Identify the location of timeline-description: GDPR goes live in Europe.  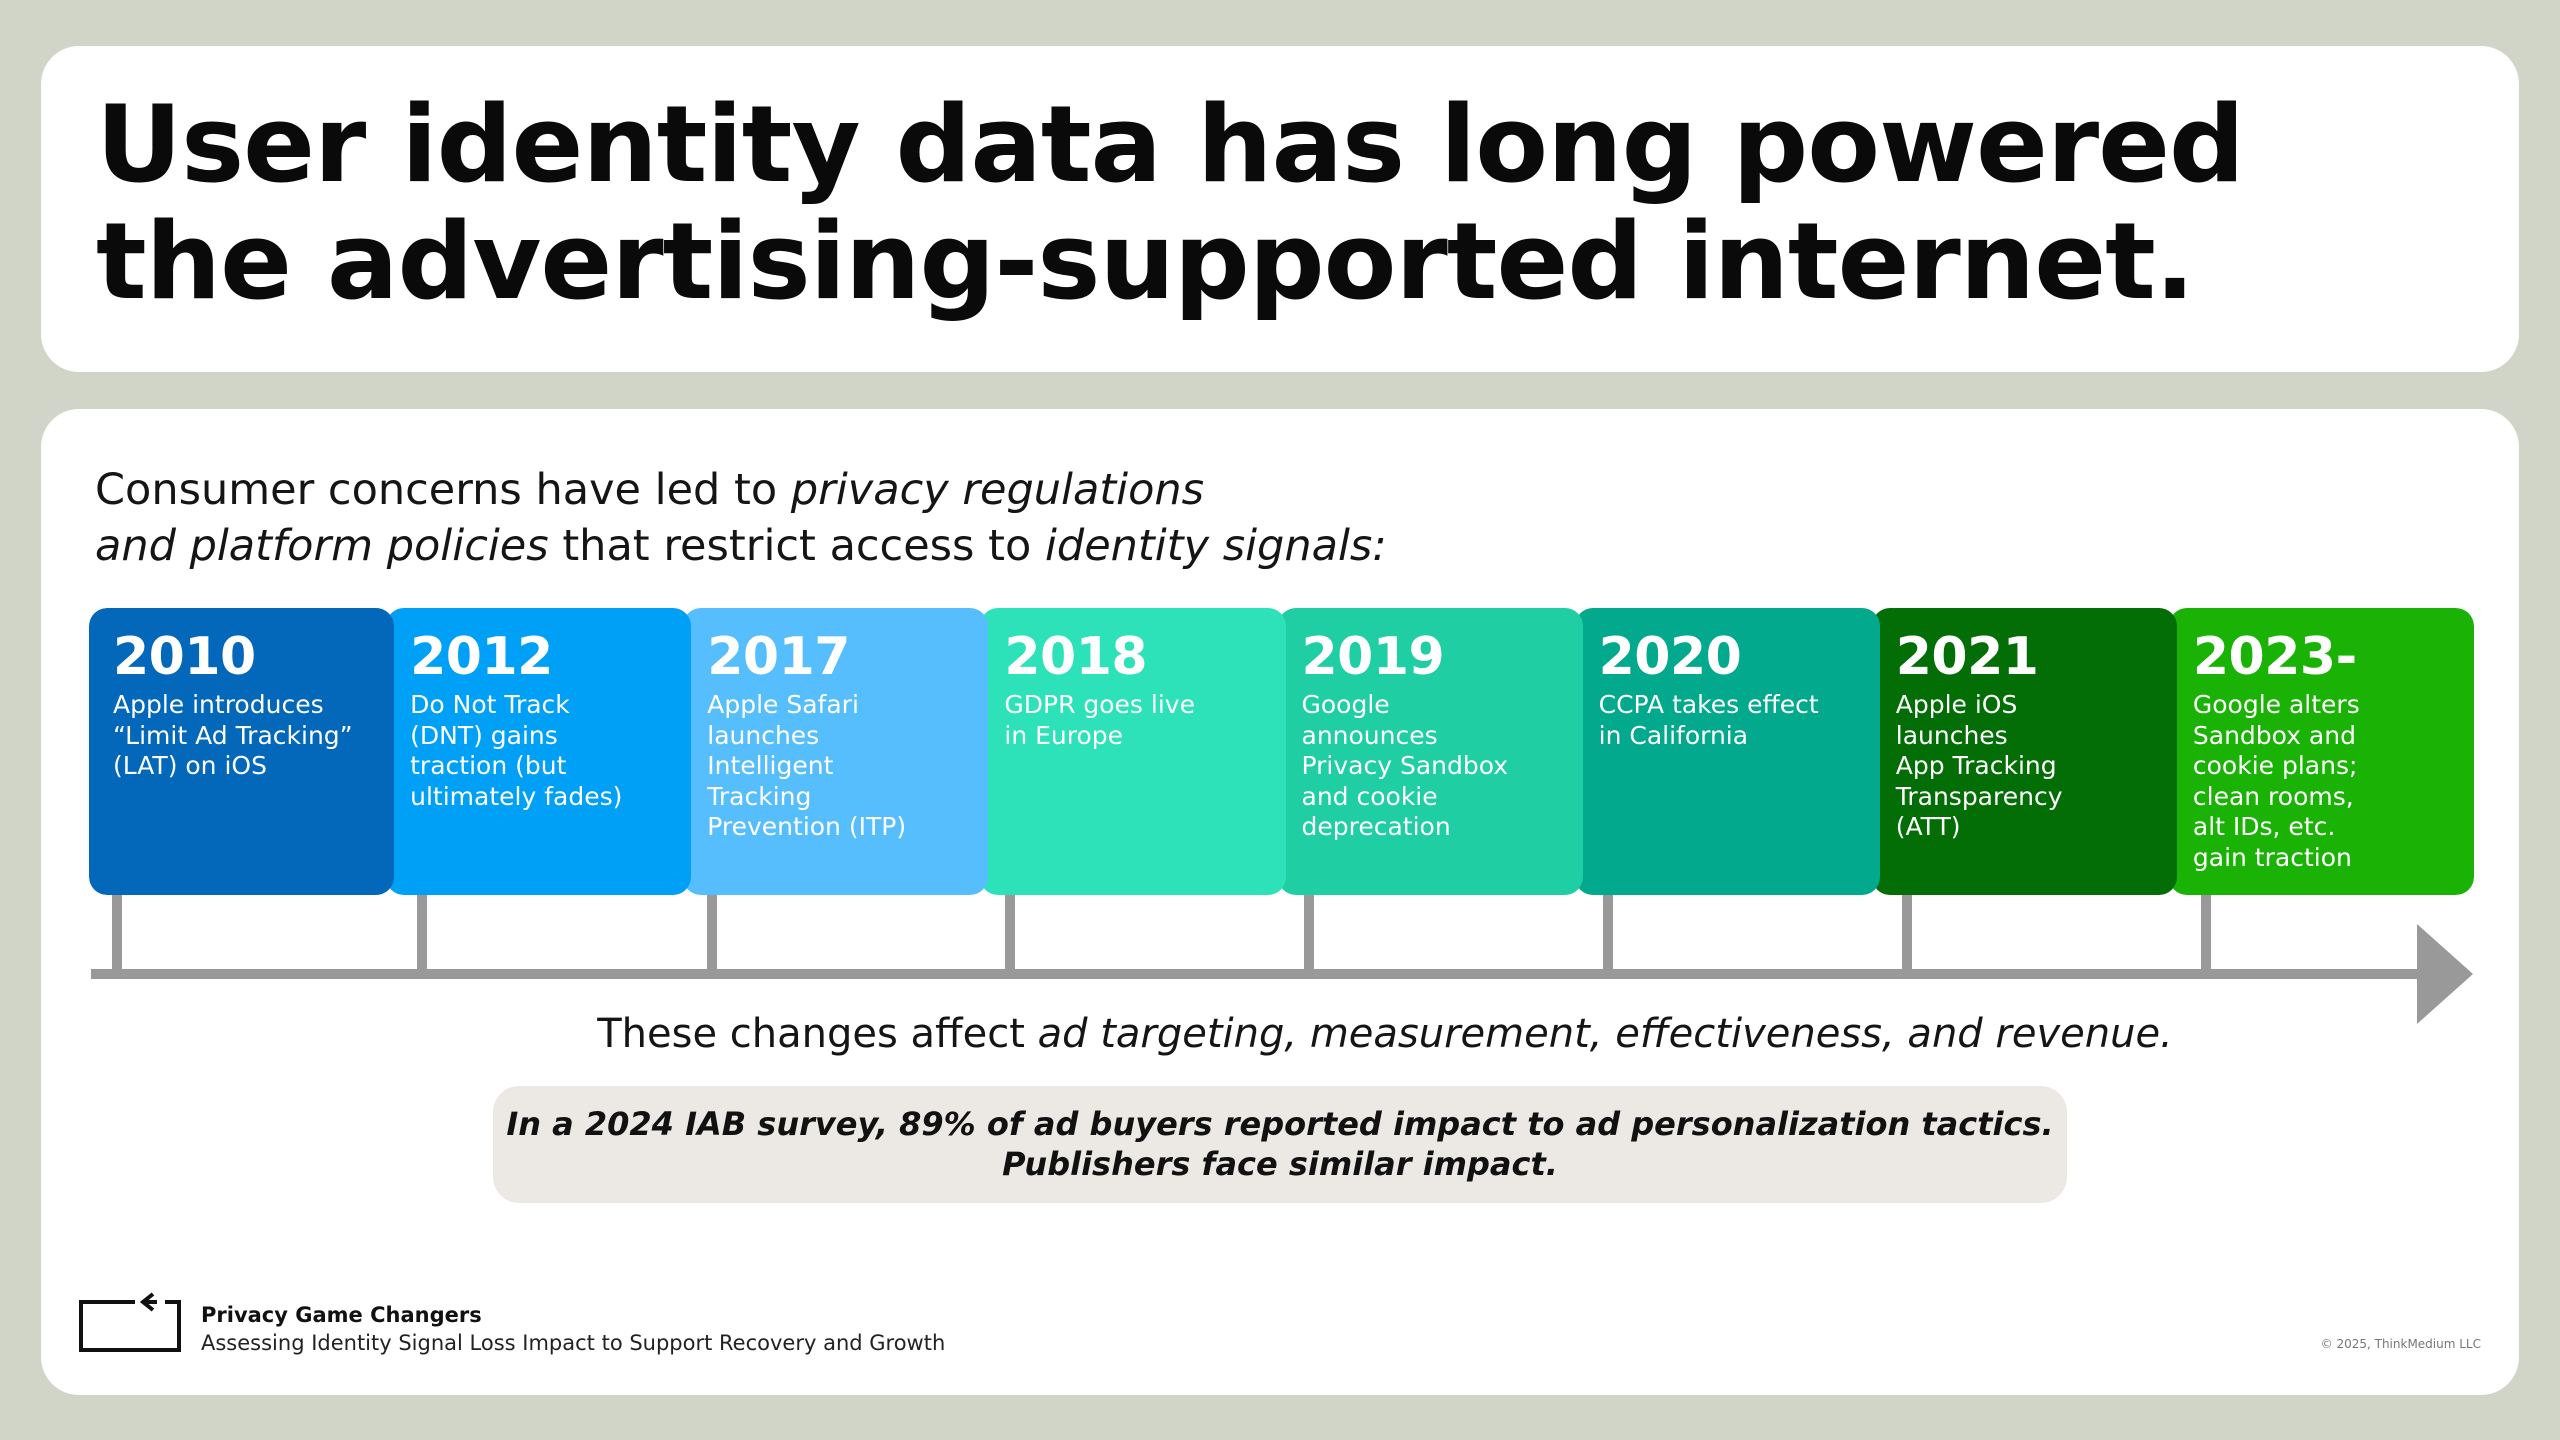
(1099, 720).